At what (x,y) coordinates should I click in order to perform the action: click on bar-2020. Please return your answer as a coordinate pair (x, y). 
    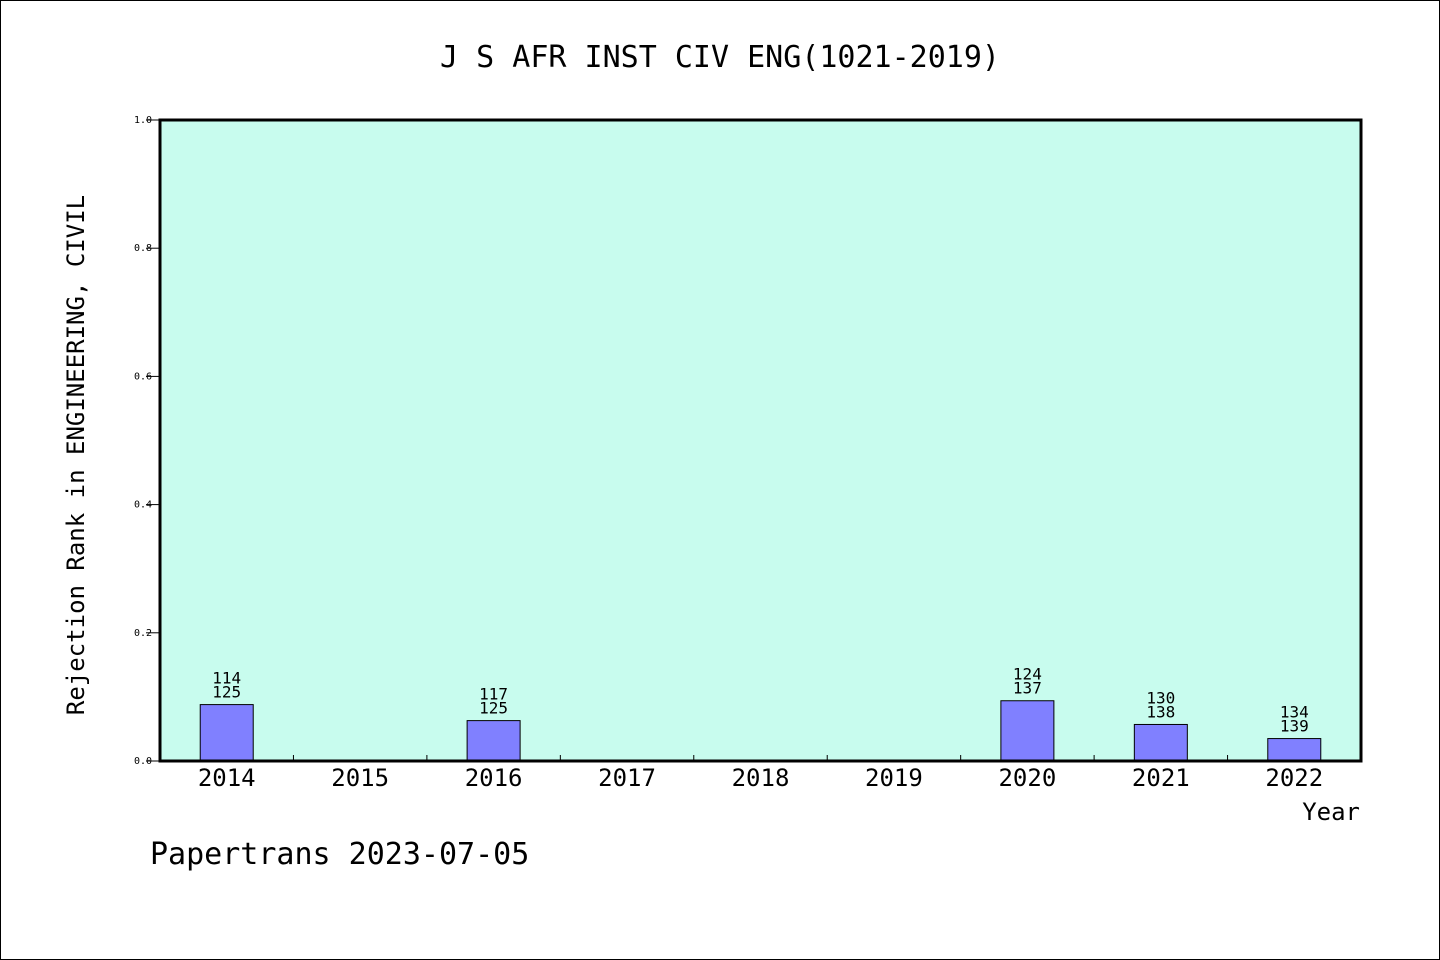
    Looking at the image, I should click on (1027, 731).